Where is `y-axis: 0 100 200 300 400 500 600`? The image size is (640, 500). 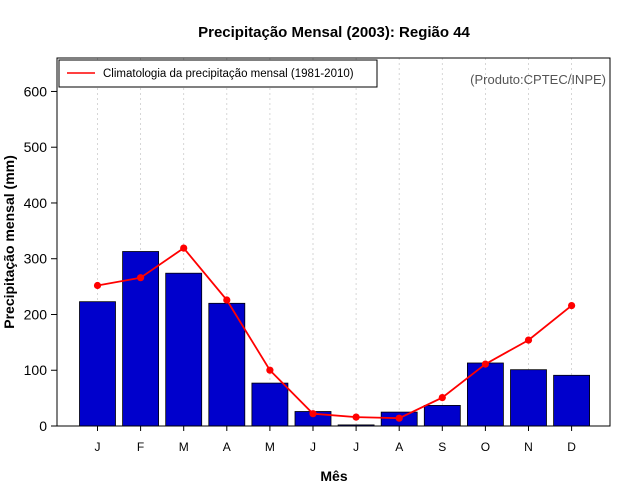 y-axis: 0 100 200 300 400 500 600 is located at coordinates (40, 258).